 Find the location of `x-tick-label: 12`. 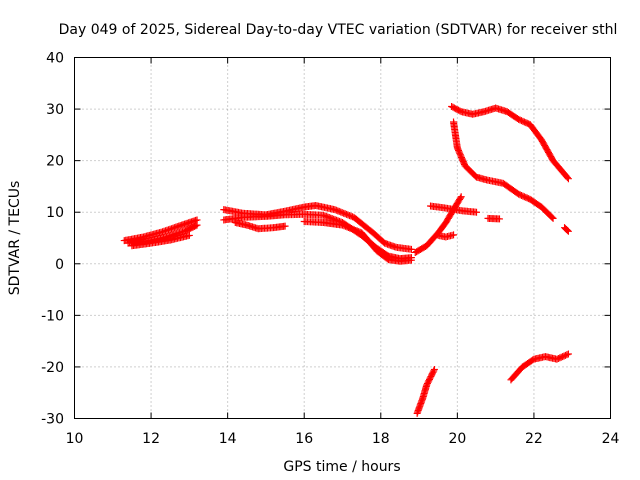

x-tick-label: 12 is located at coordinates (151, 439).